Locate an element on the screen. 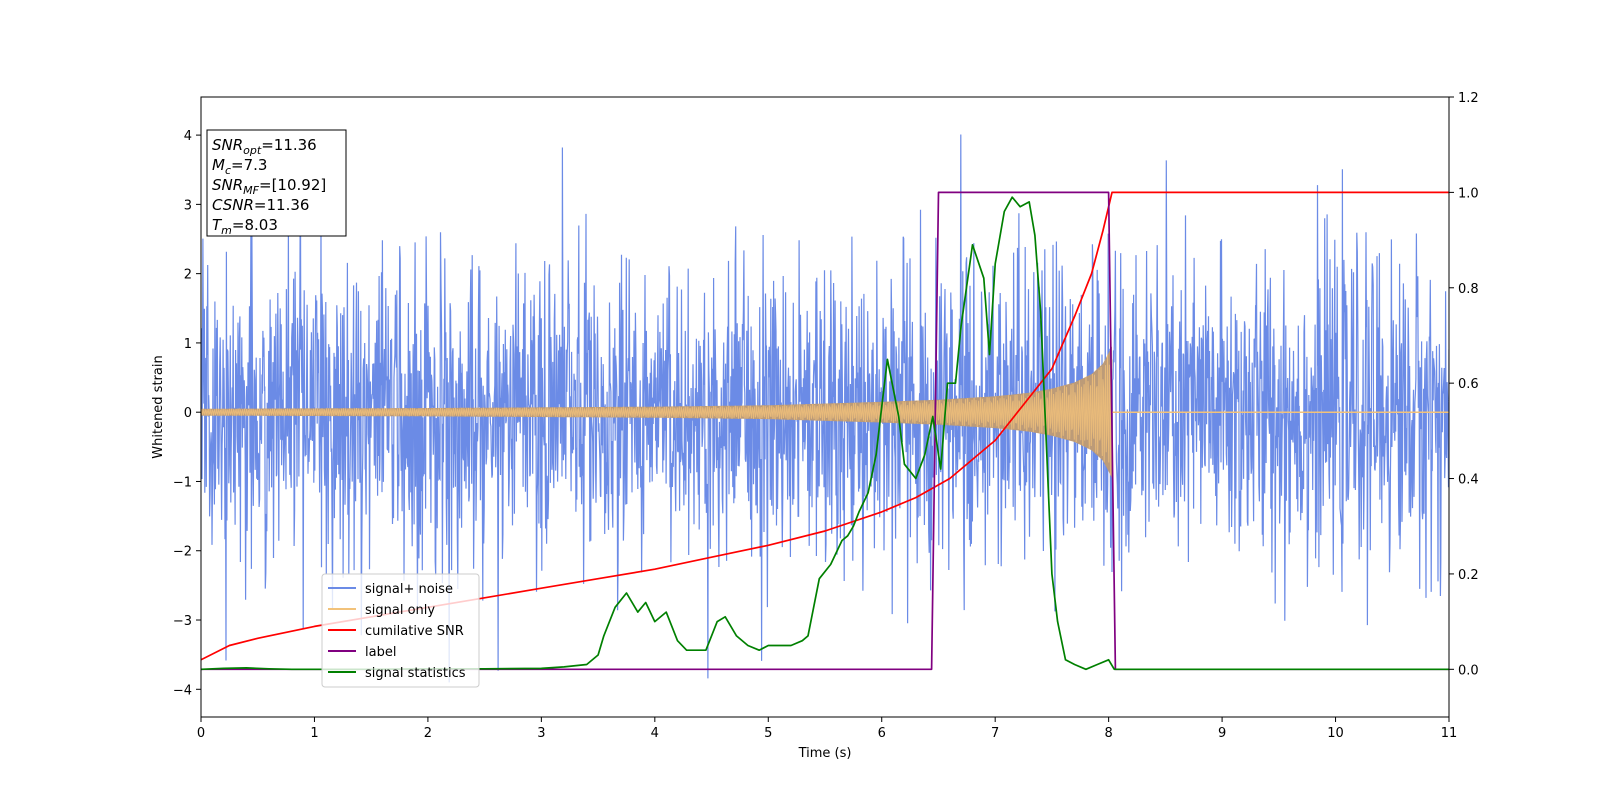  legend-frame is located at coordinates (400, 630).